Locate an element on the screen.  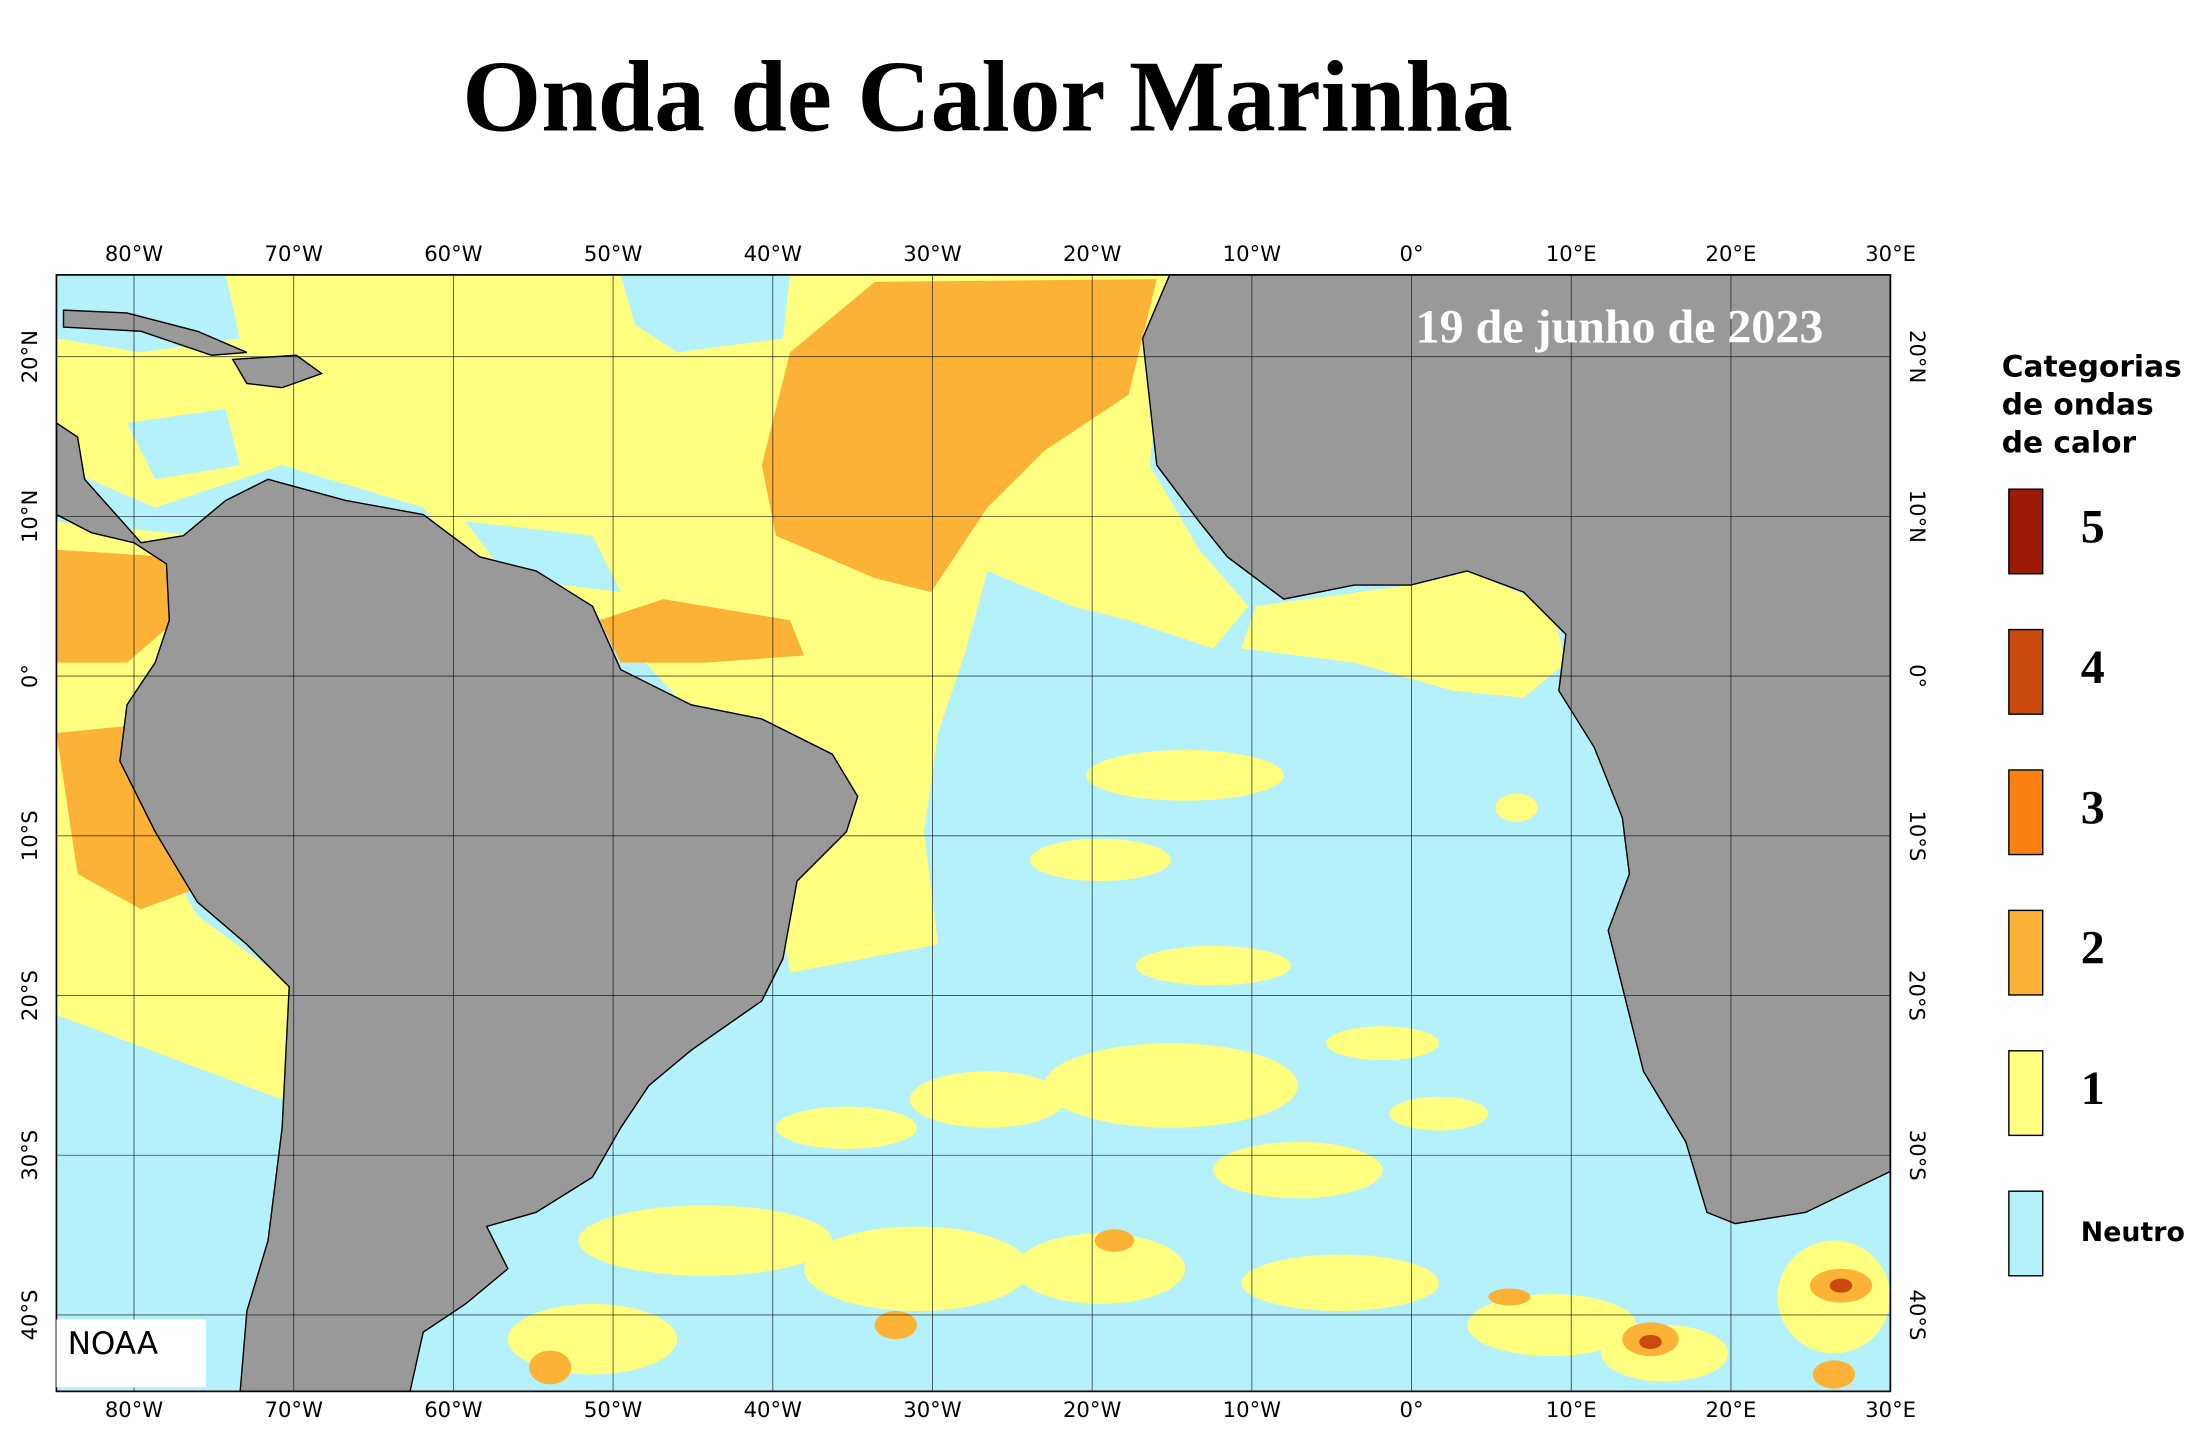
longitude-label-bottom: 30°W is located at coordinates (932, 1409).